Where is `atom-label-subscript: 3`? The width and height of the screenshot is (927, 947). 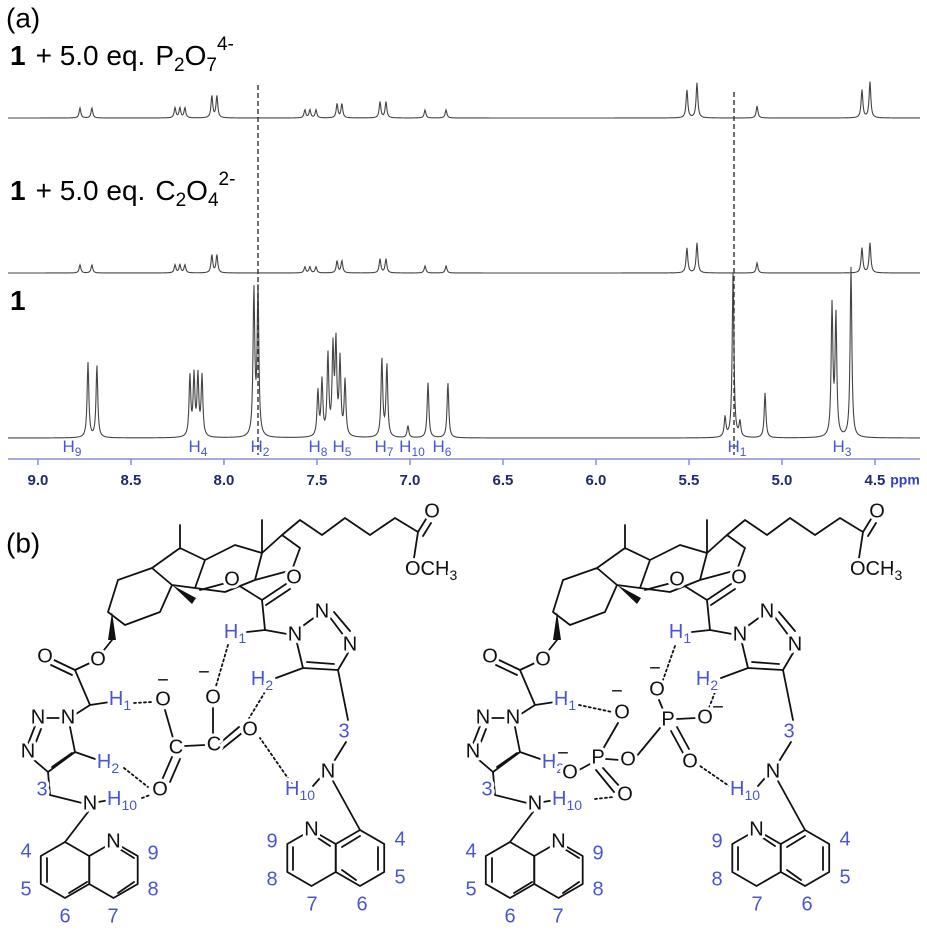
atom-label-subscript: 3 is located at coordinates (898, 575).